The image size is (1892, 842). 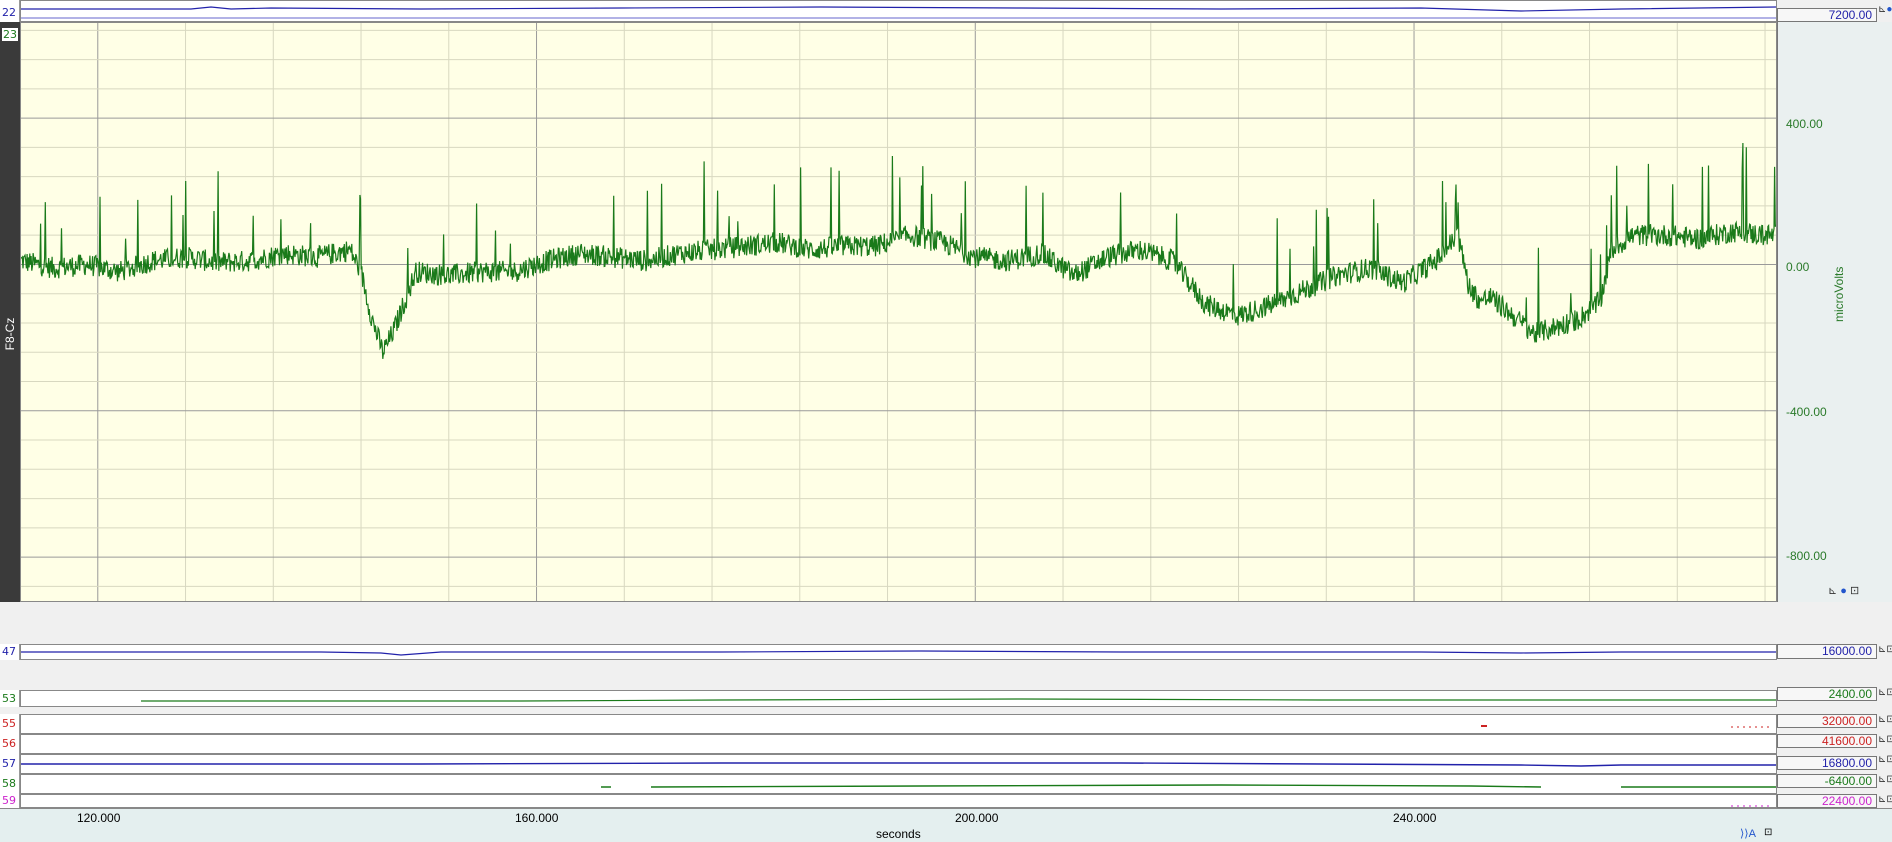 What do you see at coordinates (536, 818) in the screenshot?
I see `x-tick-label: 160.000` at bounding box center [536, 818].